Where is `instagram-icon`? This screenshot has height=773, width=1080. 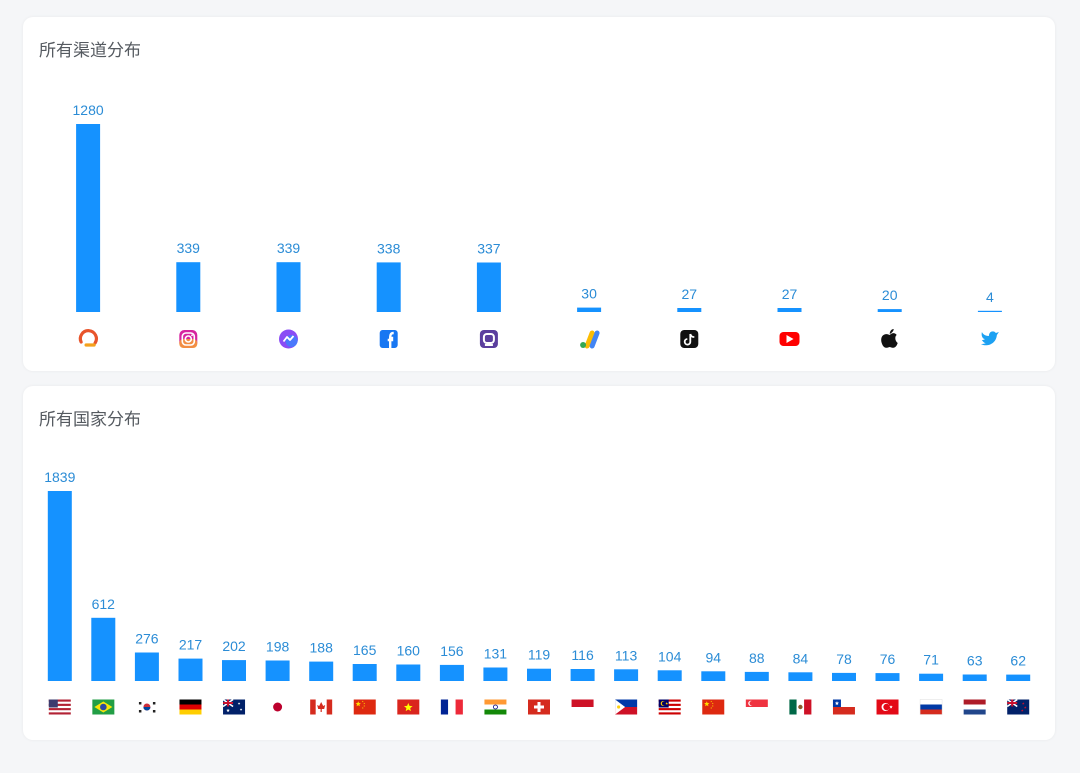
instagram-icon is located at coordinates (188, 339).